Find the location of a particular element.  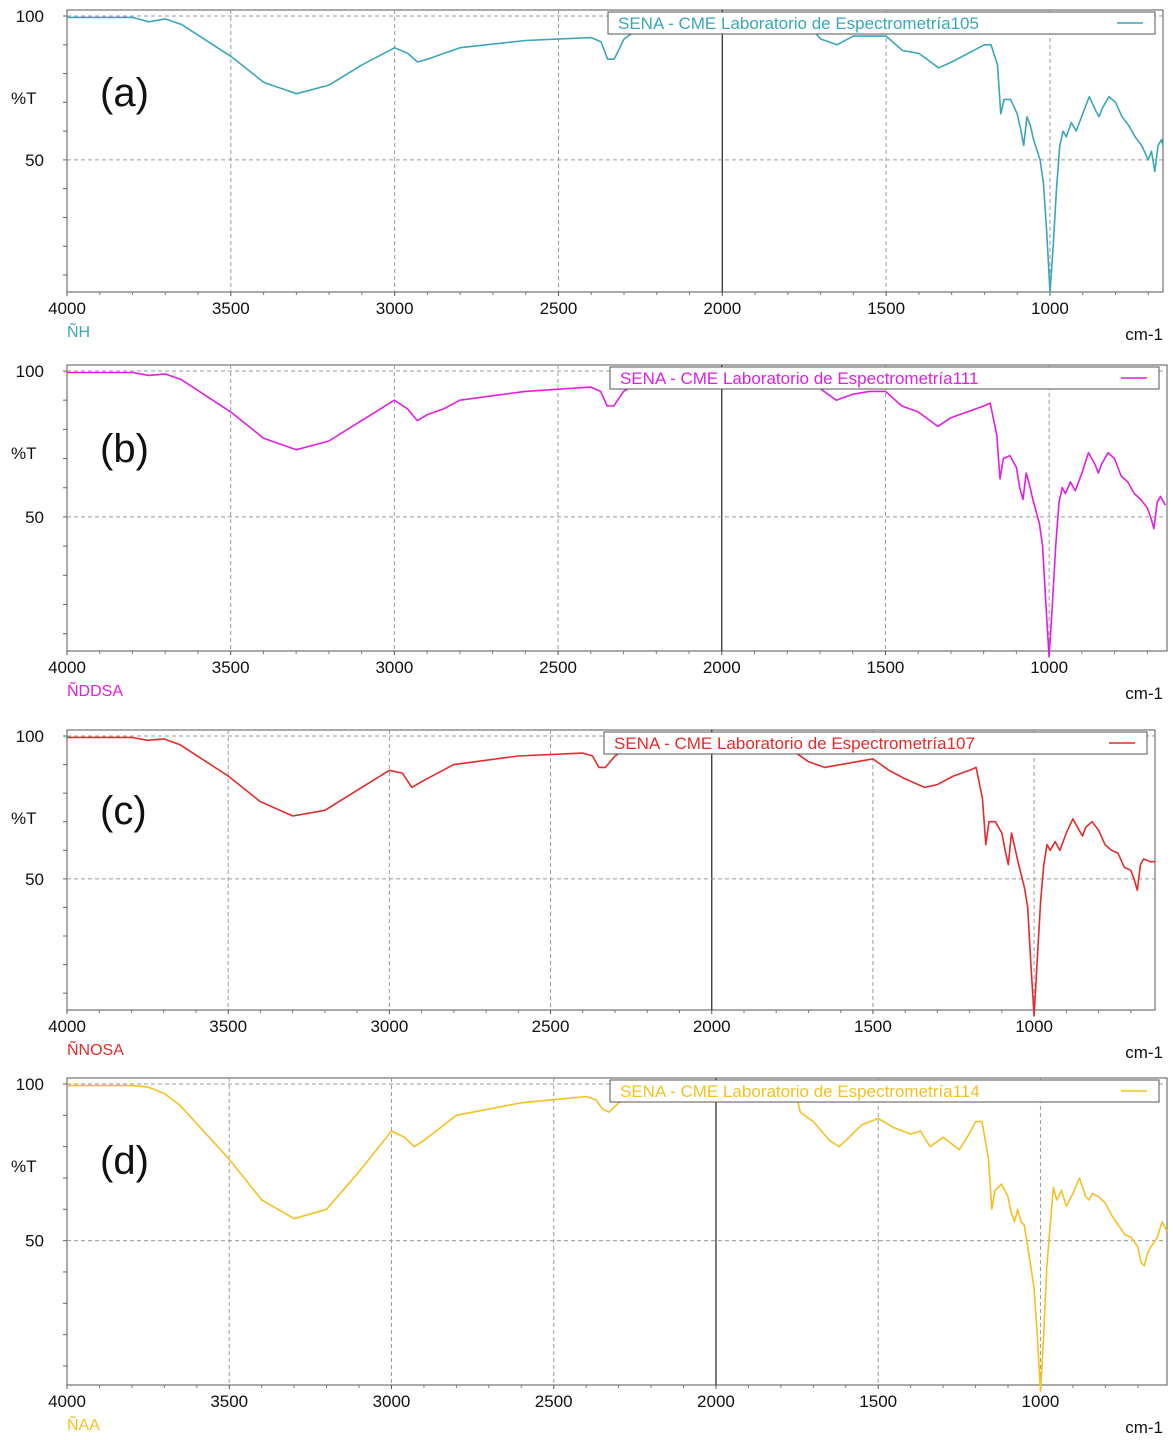

sample-label: ÑH is located at coordinates (78, 331).